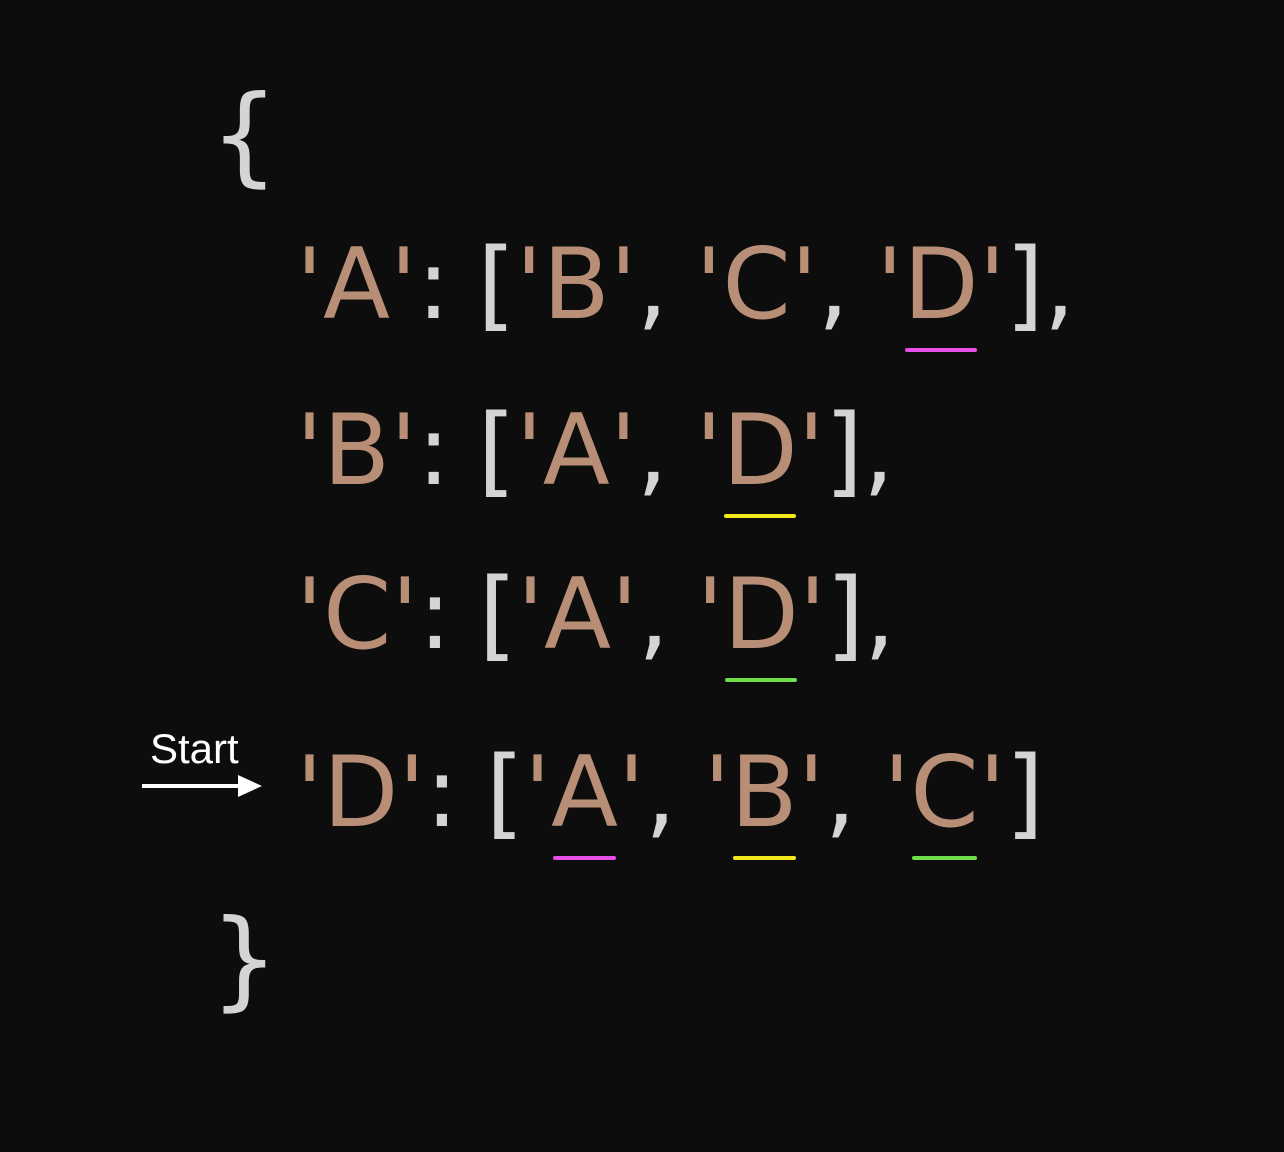 The image size is (1284, 1152). I want to click on start-label: Start, so click(194, 748).